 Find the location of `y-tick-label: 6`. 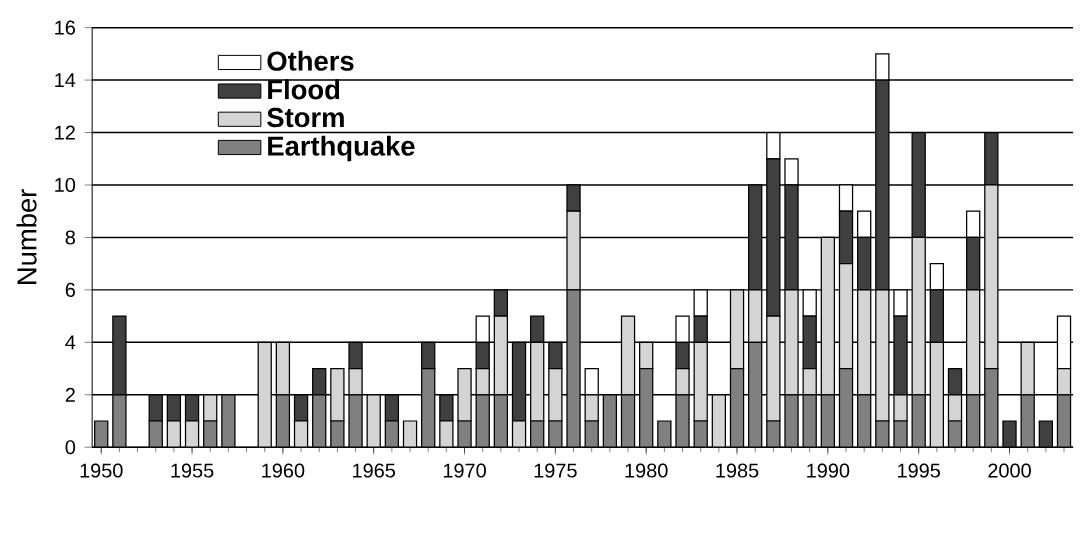

y-tick-label: 6 is located at coordinates (70, 289).